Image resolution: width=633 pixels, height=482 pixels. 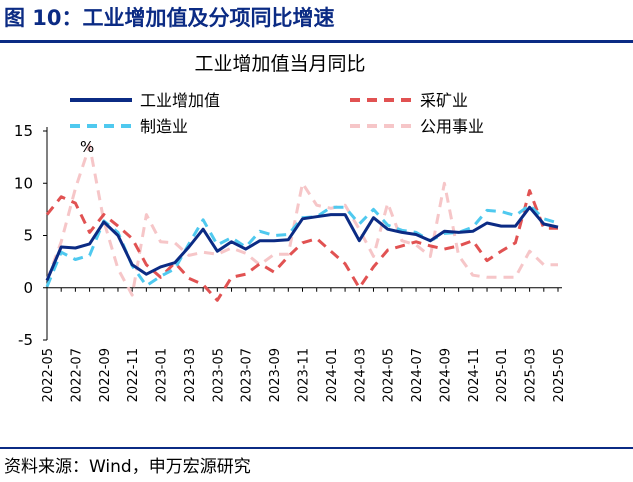 I want to click on y-tick-label: -5, so click(x=25, y=340).